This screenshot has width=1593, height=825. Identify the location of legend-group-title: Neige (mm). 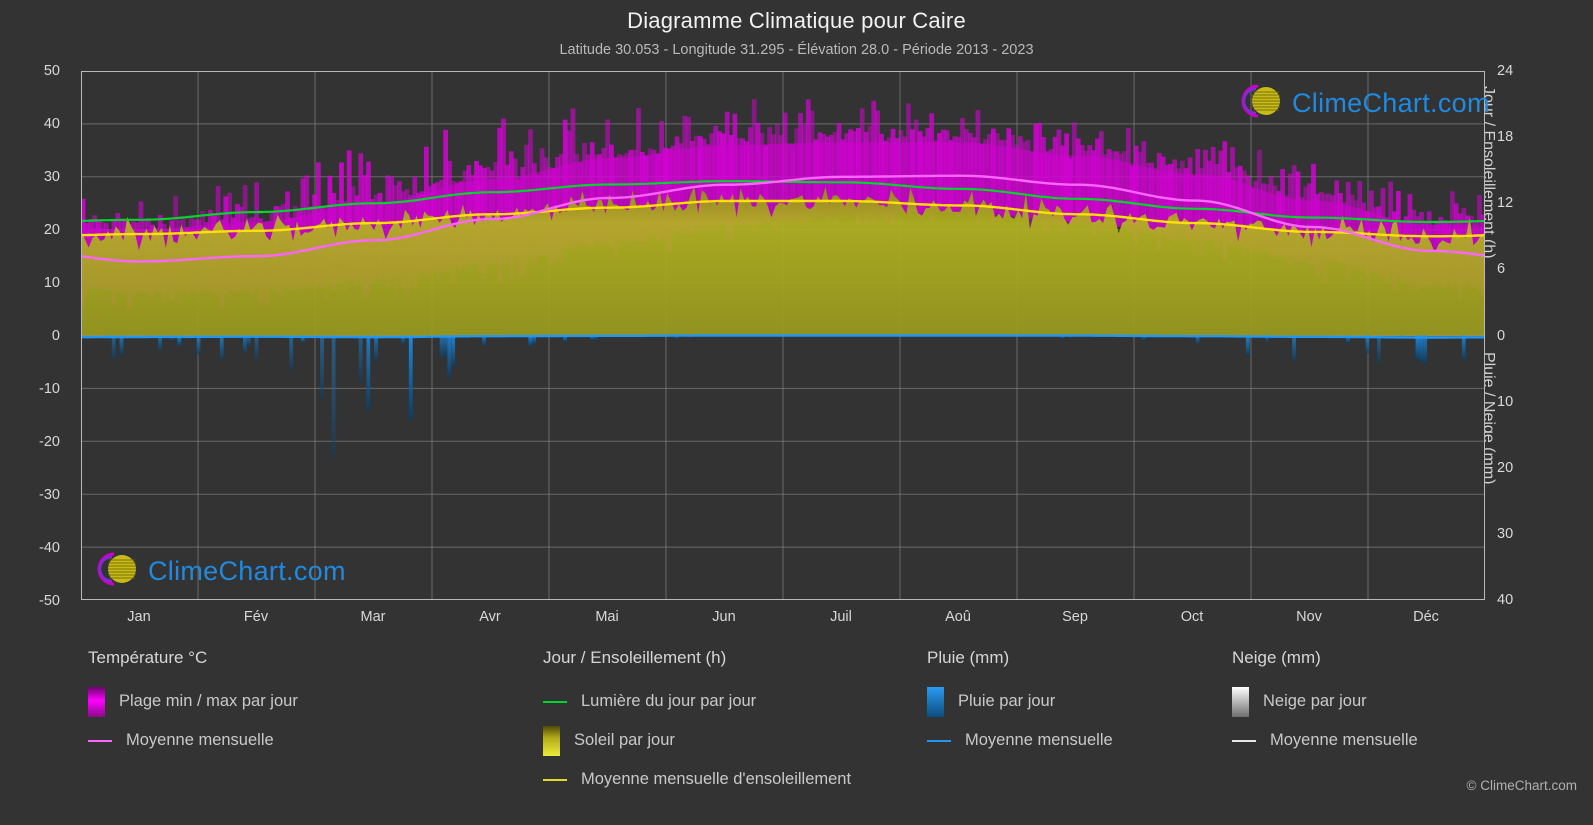
(1276, 657).